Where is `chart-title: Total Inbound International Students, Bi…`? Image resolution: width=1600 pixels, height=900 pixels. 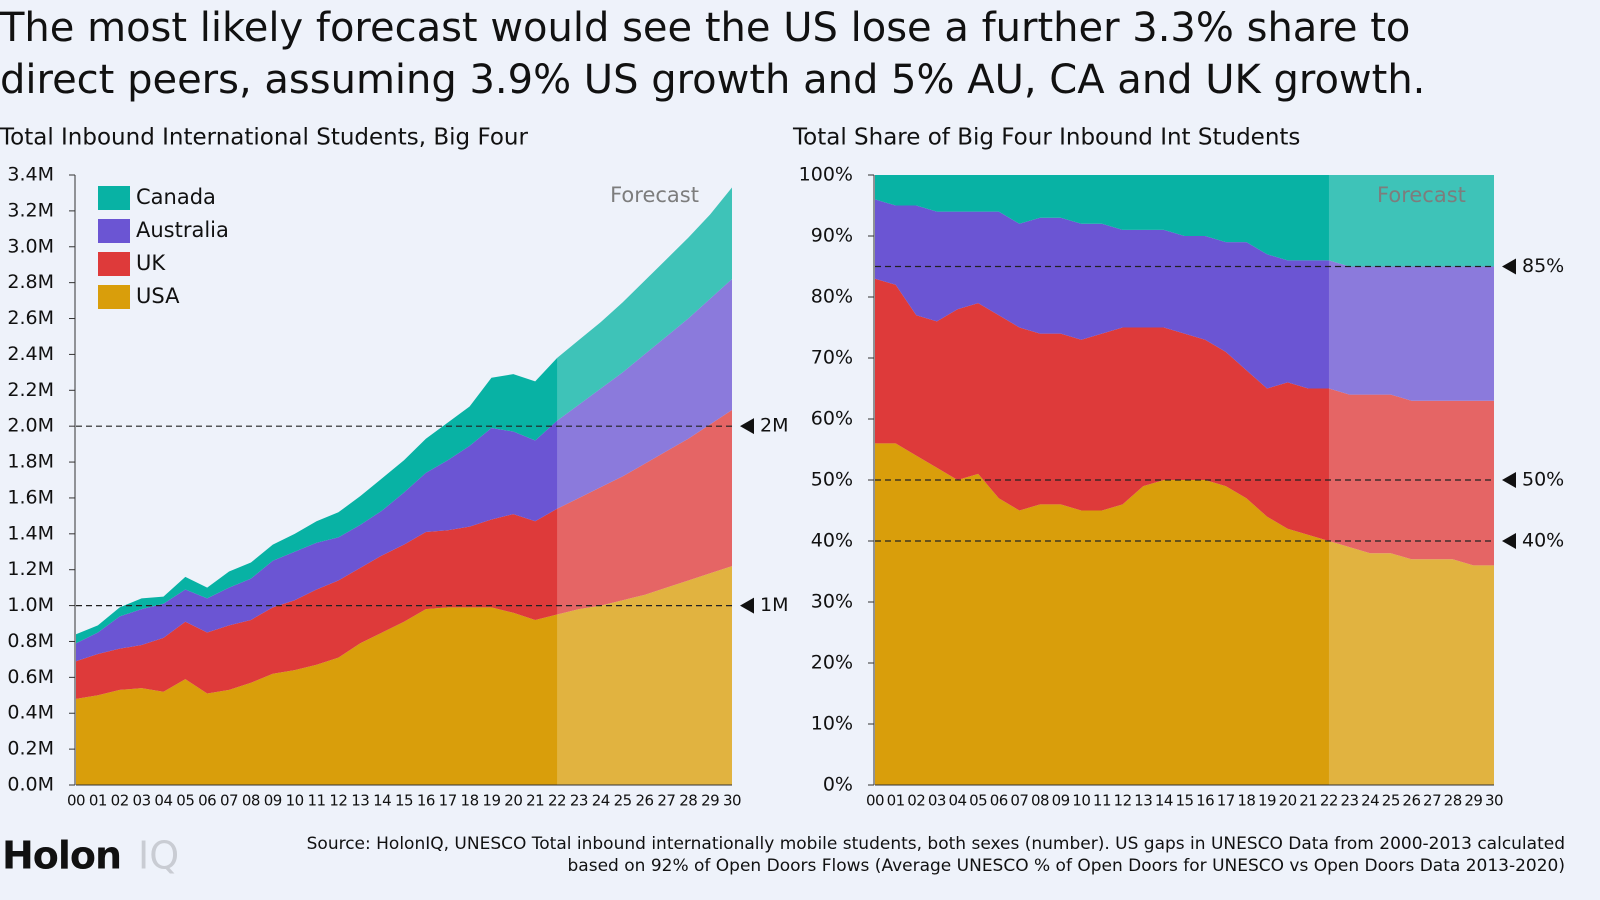
chart-title: Total Inbound International Students, Bi… is located at coordinates (264, 138).